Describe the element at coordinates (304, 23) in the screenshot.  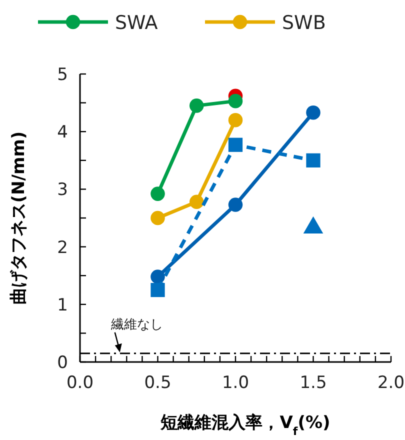
I see `legend-label: SWB` at that location.